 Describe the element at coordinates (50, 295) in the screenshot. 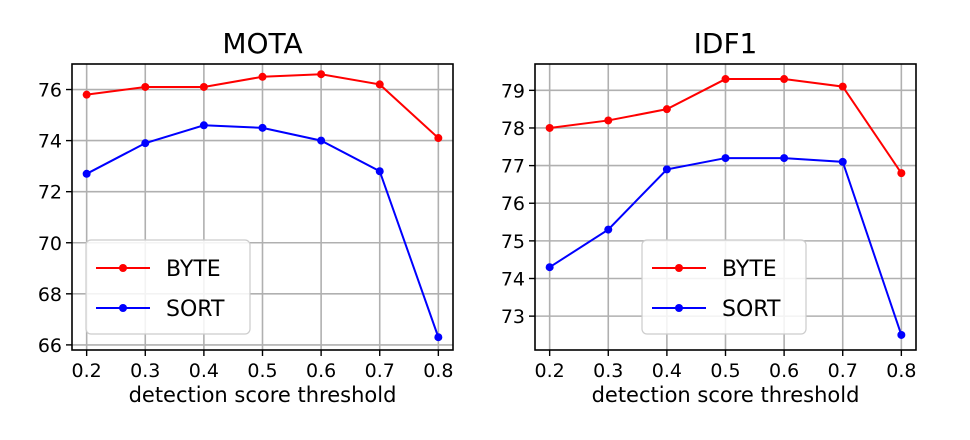

I see `y-tick-label: 68` at that location.